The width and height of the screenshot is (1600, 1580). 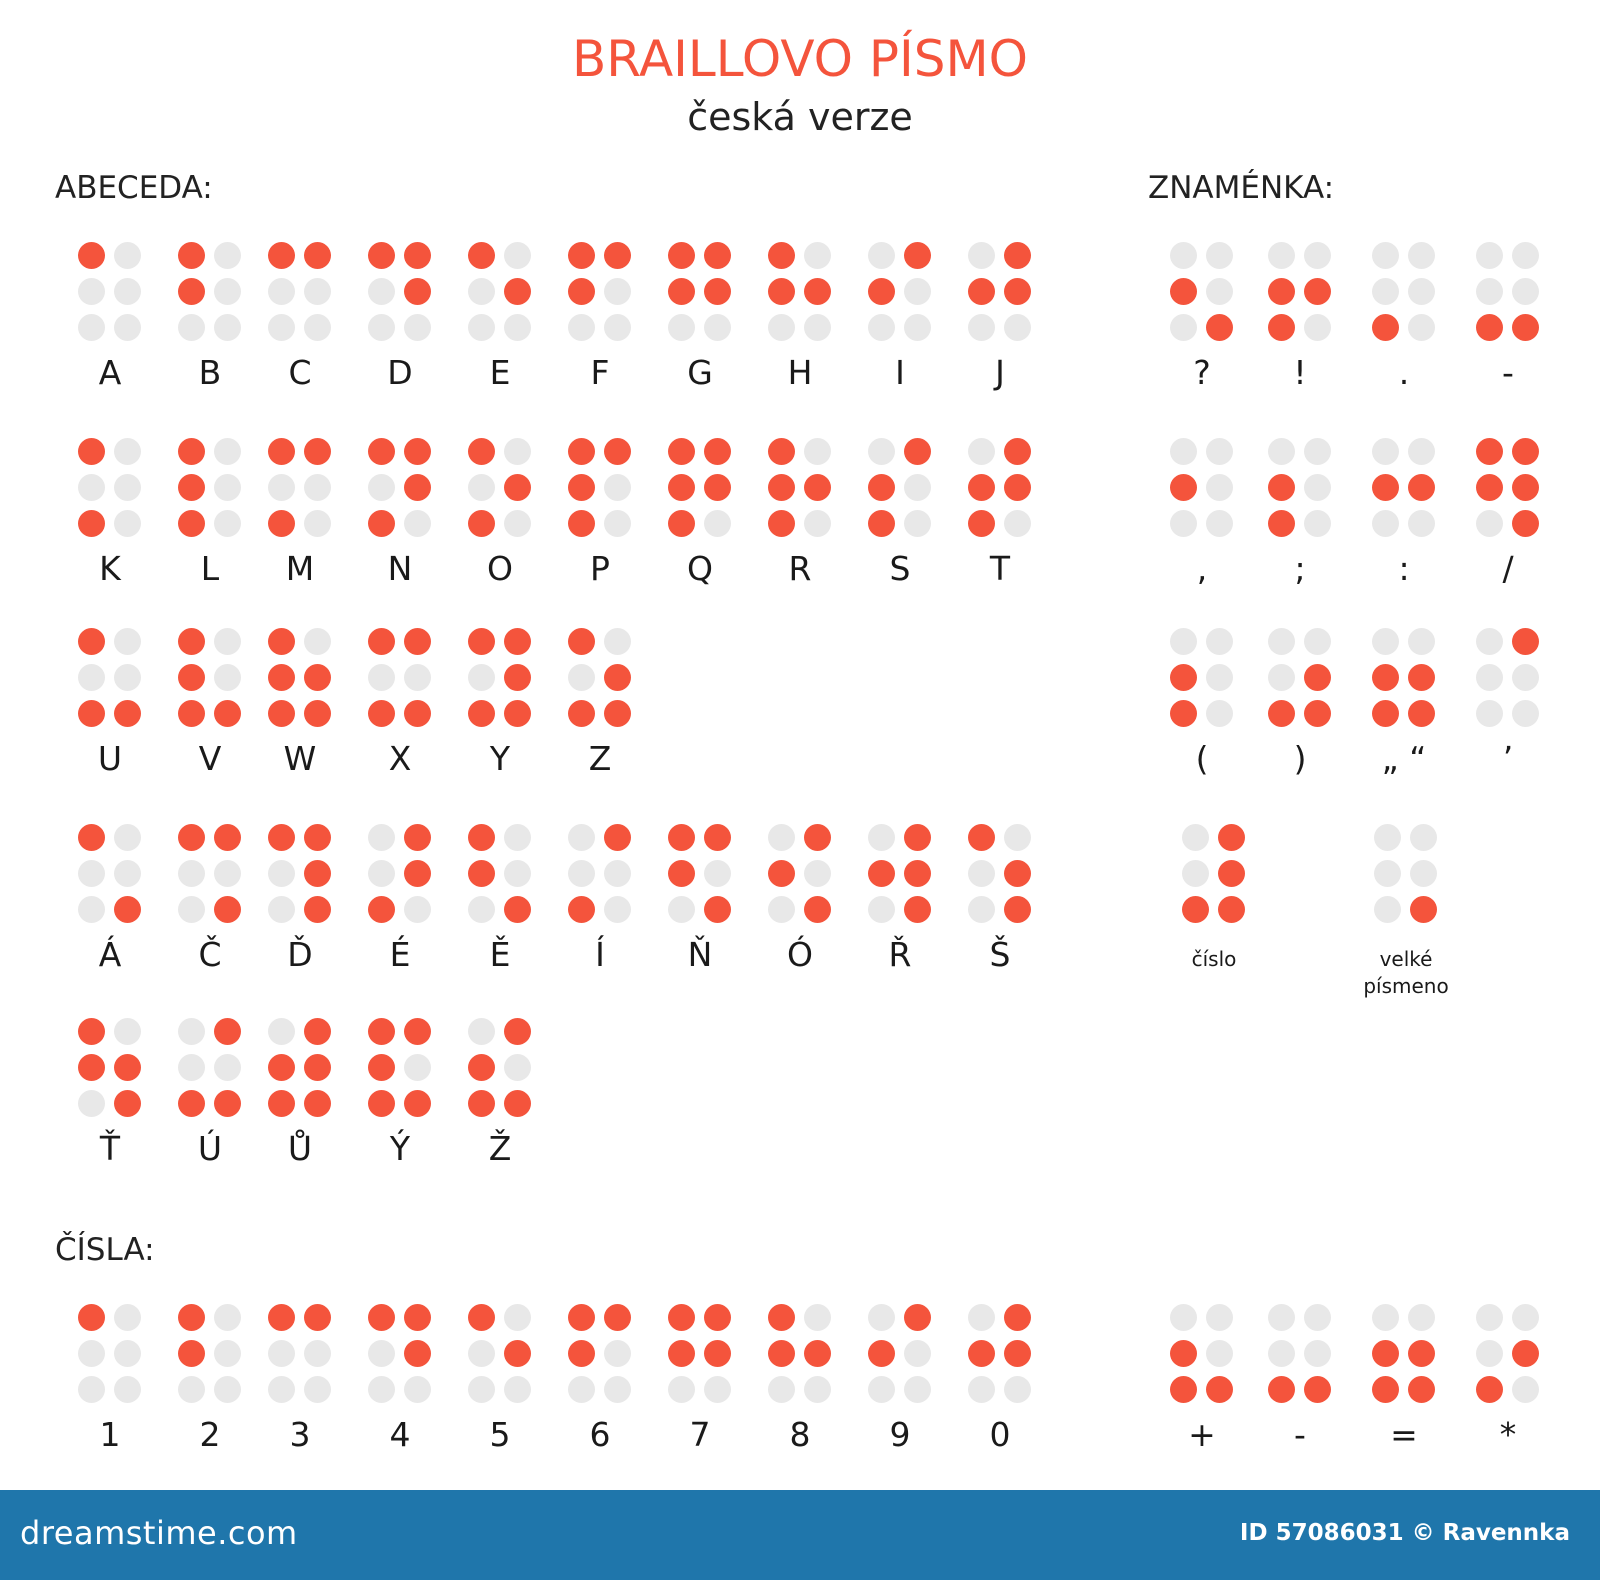 What do you see at coordinates (600, 954) in the screenshot?
I see `braille-label: Í` at bounding box center [600, 954].